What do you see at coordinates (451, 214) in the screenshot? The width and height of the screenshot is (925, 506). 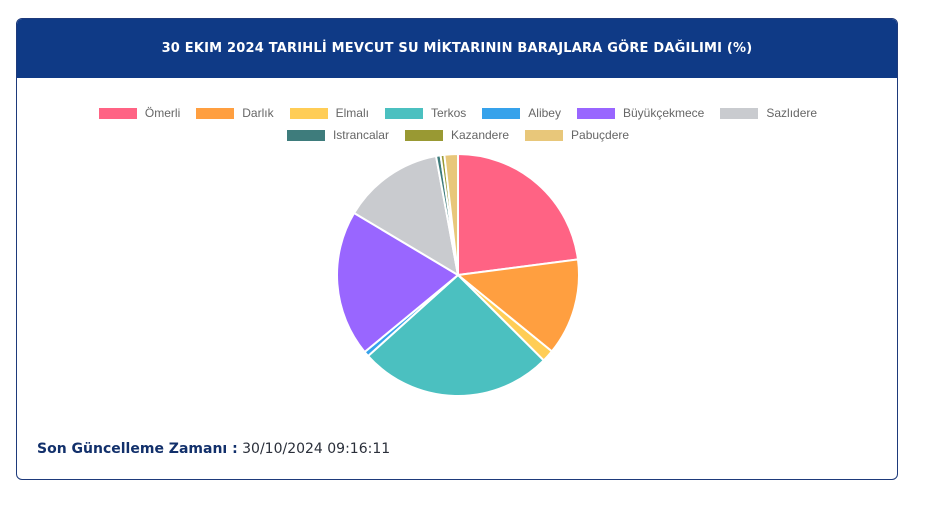 I see `pie-slice-pabuçdere` at bounding box center [451, 214].